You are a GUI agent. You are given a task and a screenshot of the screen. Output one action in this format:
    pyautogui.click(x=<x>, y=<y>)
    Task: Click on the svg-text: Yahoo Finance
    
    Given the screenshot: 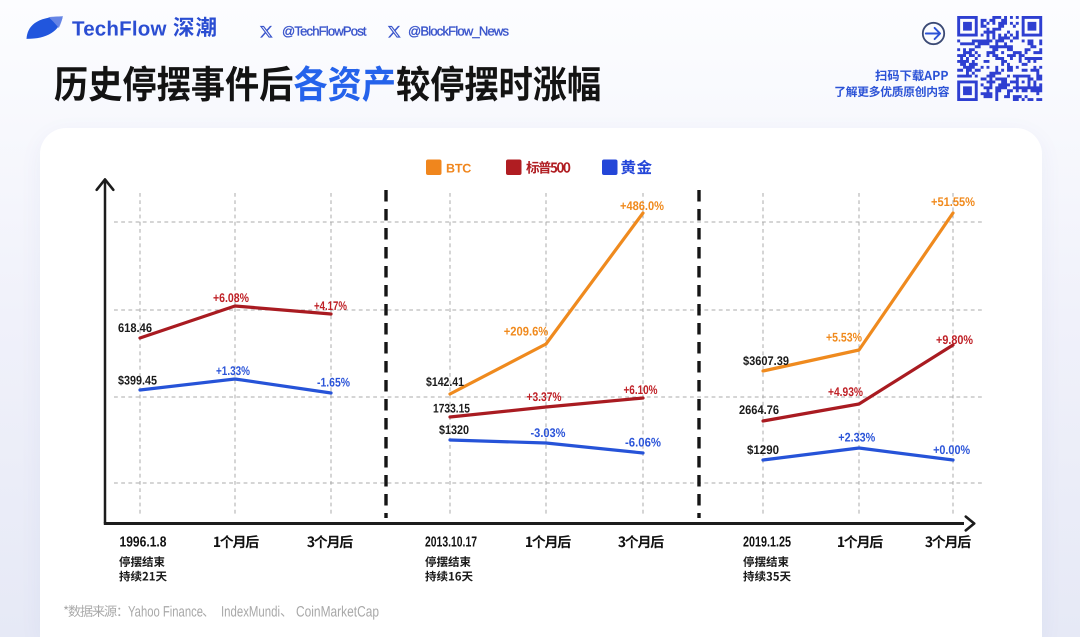 What is the action you would take?
    pyautogui.click(x=165, y=612)
    